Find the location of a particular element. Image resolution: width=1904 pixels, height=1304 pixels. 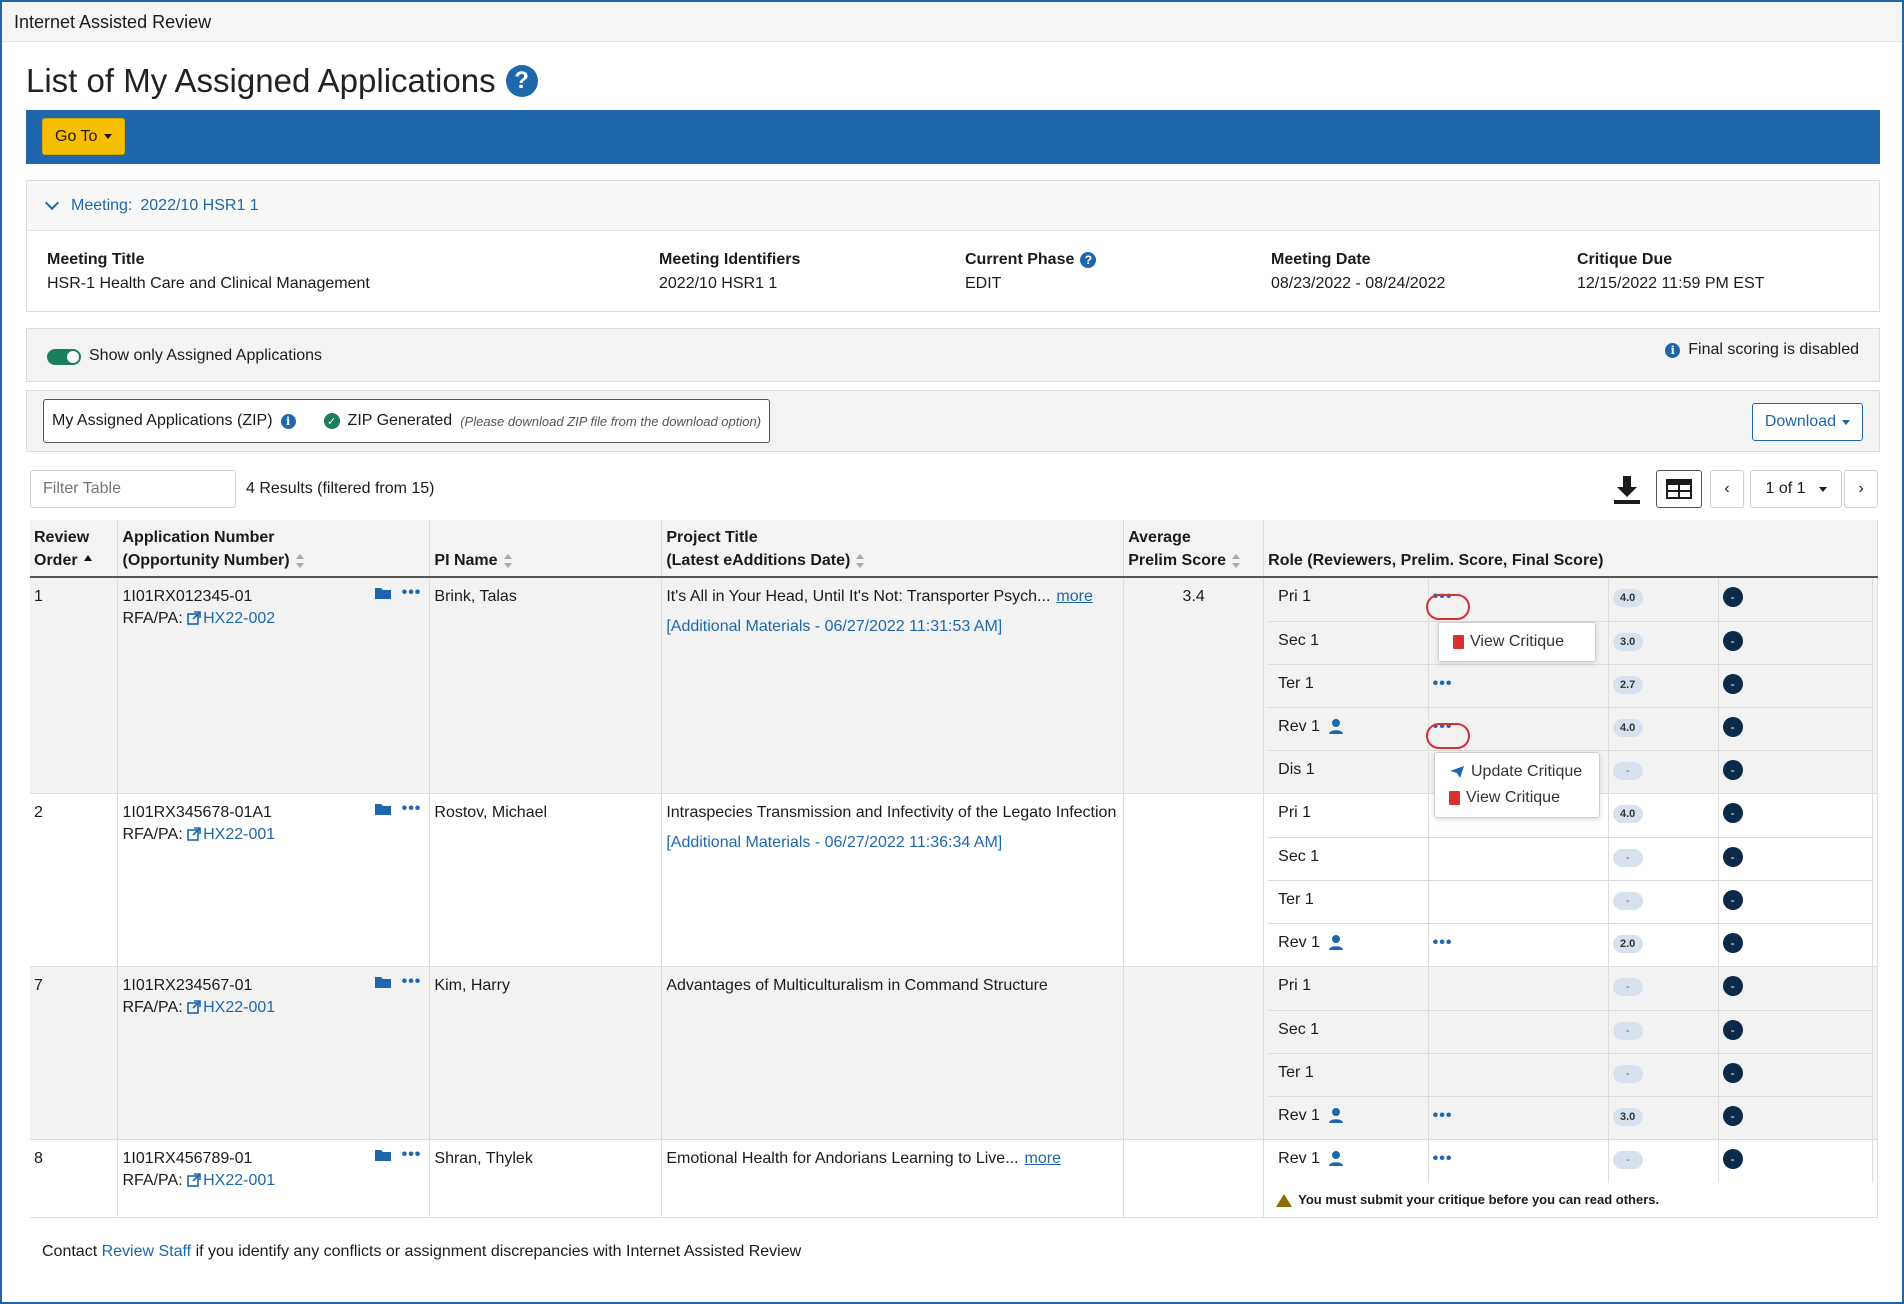

goto-label: Go To is located at coordinates (76, 136).